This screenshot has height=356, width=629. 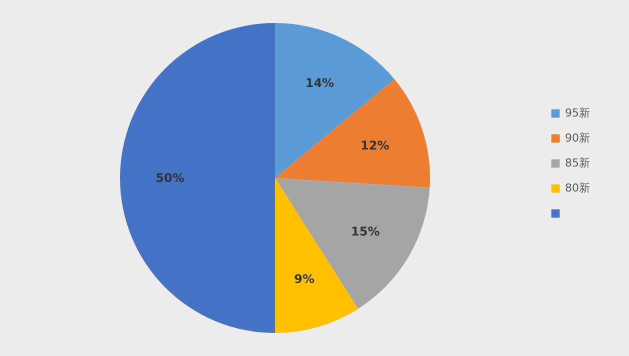 I want to click on data-label: 12%, so click(x=375, y=145).